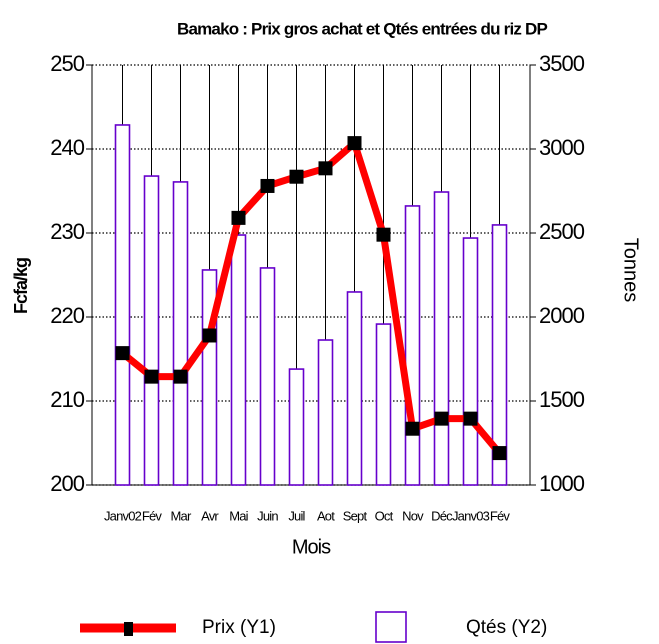 The width and height of the screenshot is (659, 644). What do you see at coordinates (67, 399) in the screenshot?
I see `y-tick-label: 210` at bounding box center [67, 399].